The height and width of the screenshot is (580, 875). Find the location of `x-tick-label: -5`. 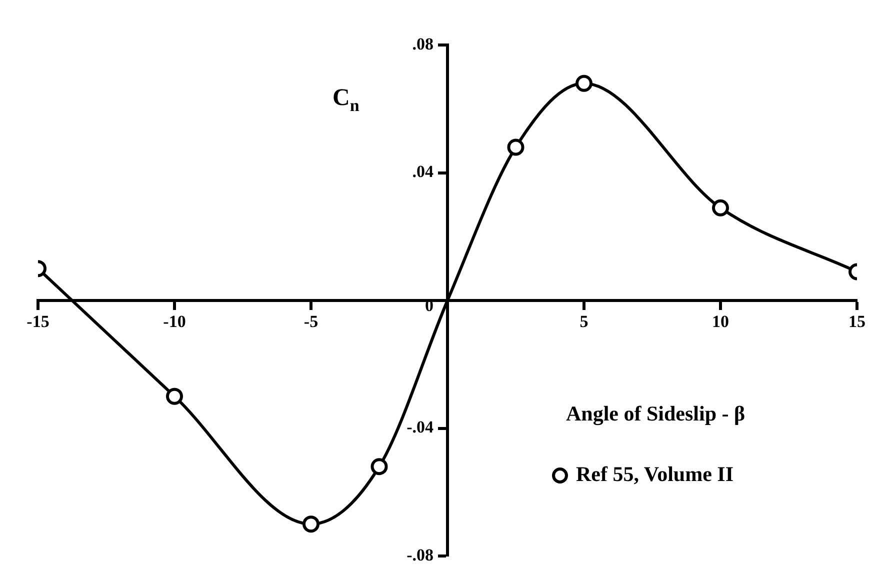

x-tick-label: -5 is located at coordinates (311, 322).